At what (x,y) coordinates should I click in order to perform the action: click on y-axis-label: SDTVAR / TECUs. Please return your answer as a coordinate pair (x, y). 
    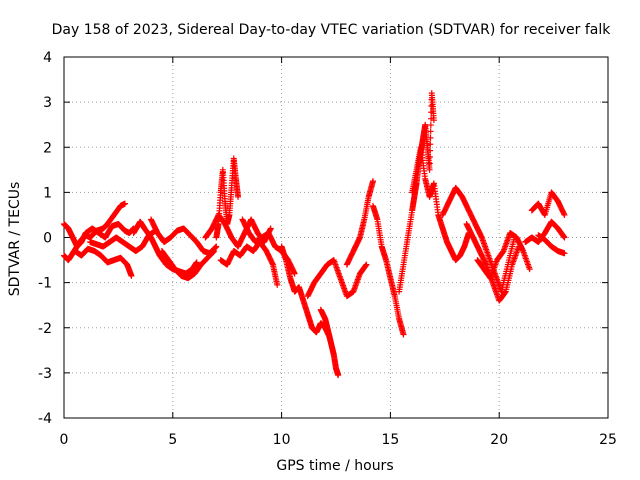
    Looking at the image, I should click on (15, 239).